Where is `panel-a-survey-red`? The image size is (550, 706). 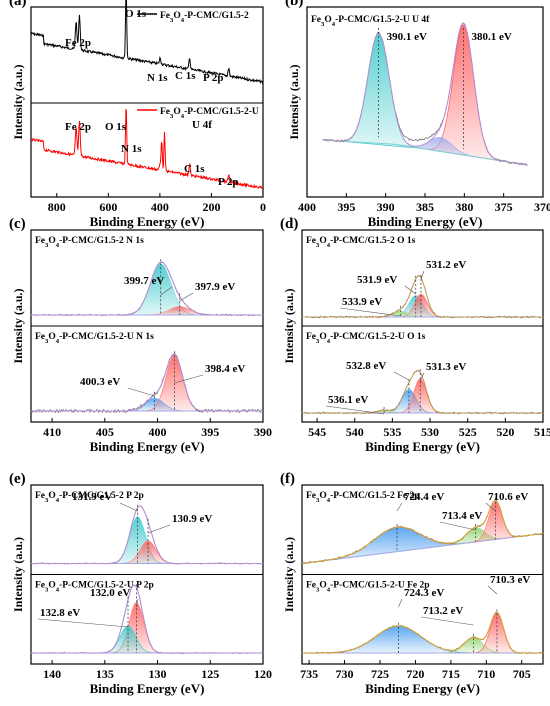
panel-a-survey-red is located at coordinates (147, 149).